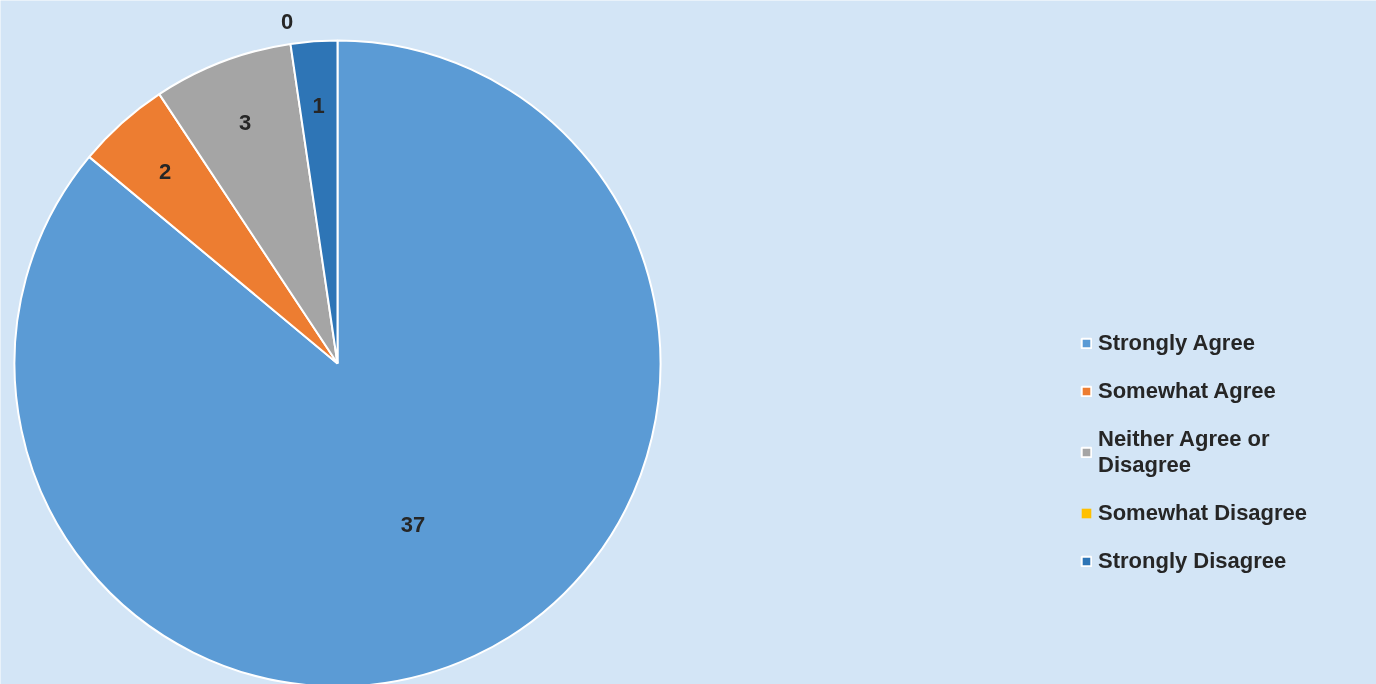 The height and width of the screenshot is (684, 1376). What do you see at coordinates (1187, 391) in the screenshot?
I see `legend-label: Somewhat Agree` at bounding box center [1187, 391].